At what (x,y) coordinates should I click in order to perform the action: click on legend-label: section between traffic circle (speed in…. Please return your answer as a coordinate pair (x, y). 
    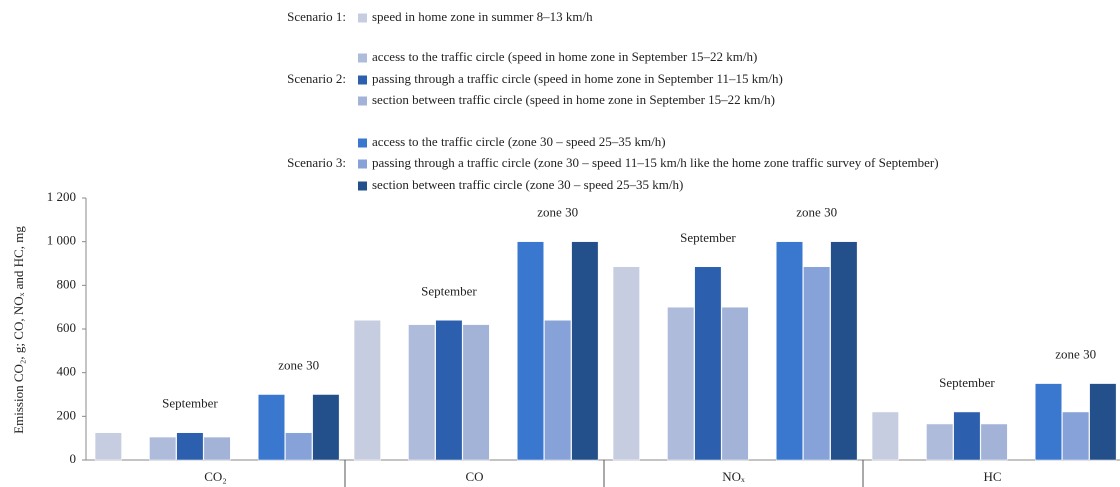
    Looking at the image, I should click on (573, 99).